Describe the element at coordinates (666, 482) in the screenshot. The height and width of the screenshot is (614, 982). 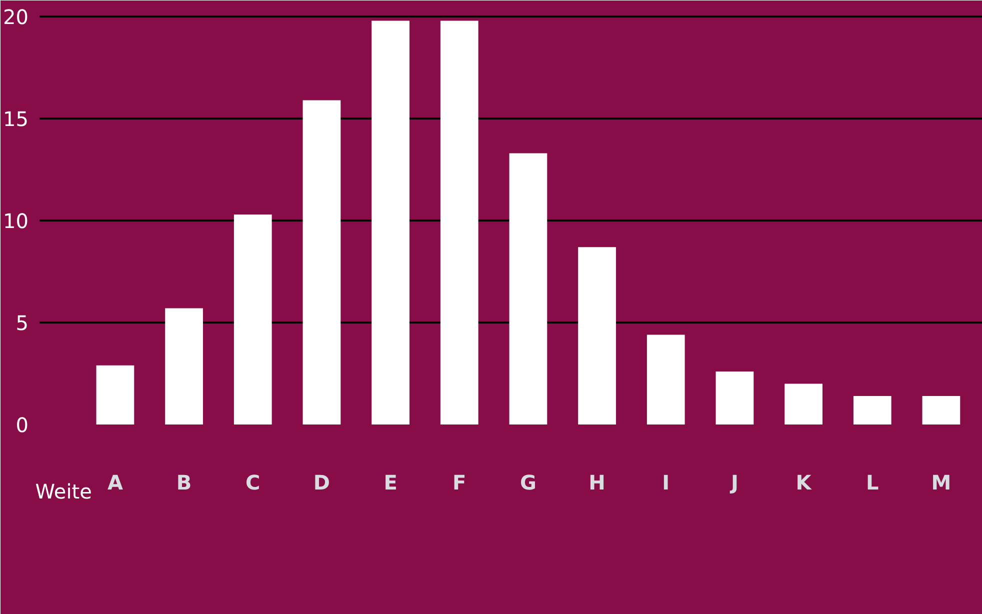
I see `x-tick-label: I` at that location.